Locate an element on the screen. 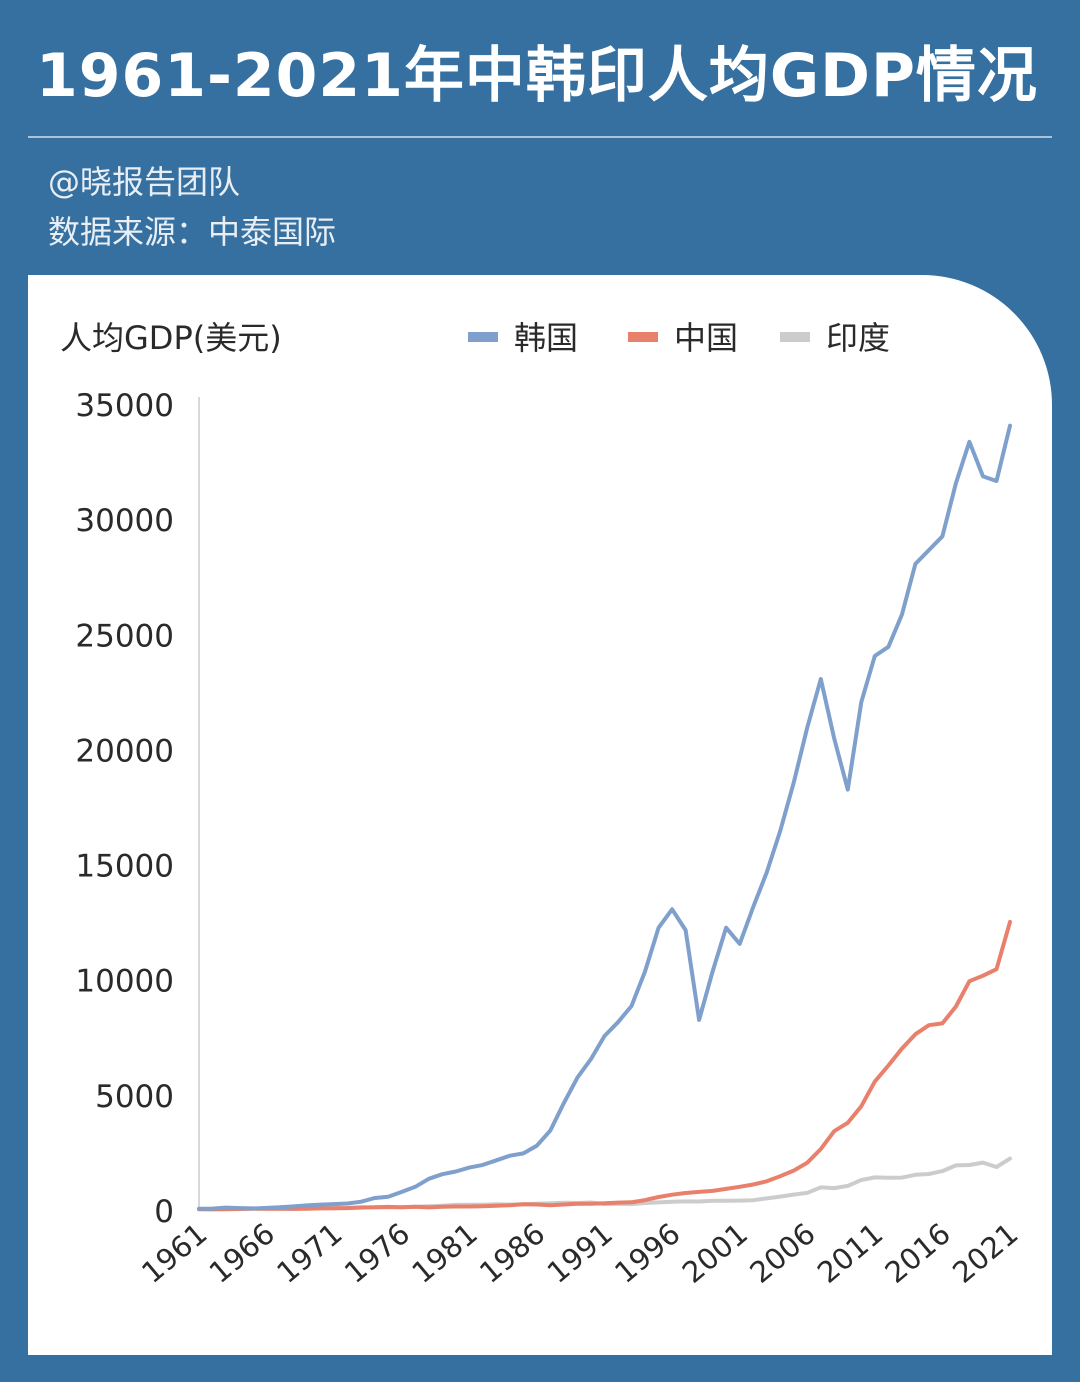 Image resolution: width=1080 pixels, height=1382 pixels. x-tick-label: 1991 is located at coordinates (580, 1252).